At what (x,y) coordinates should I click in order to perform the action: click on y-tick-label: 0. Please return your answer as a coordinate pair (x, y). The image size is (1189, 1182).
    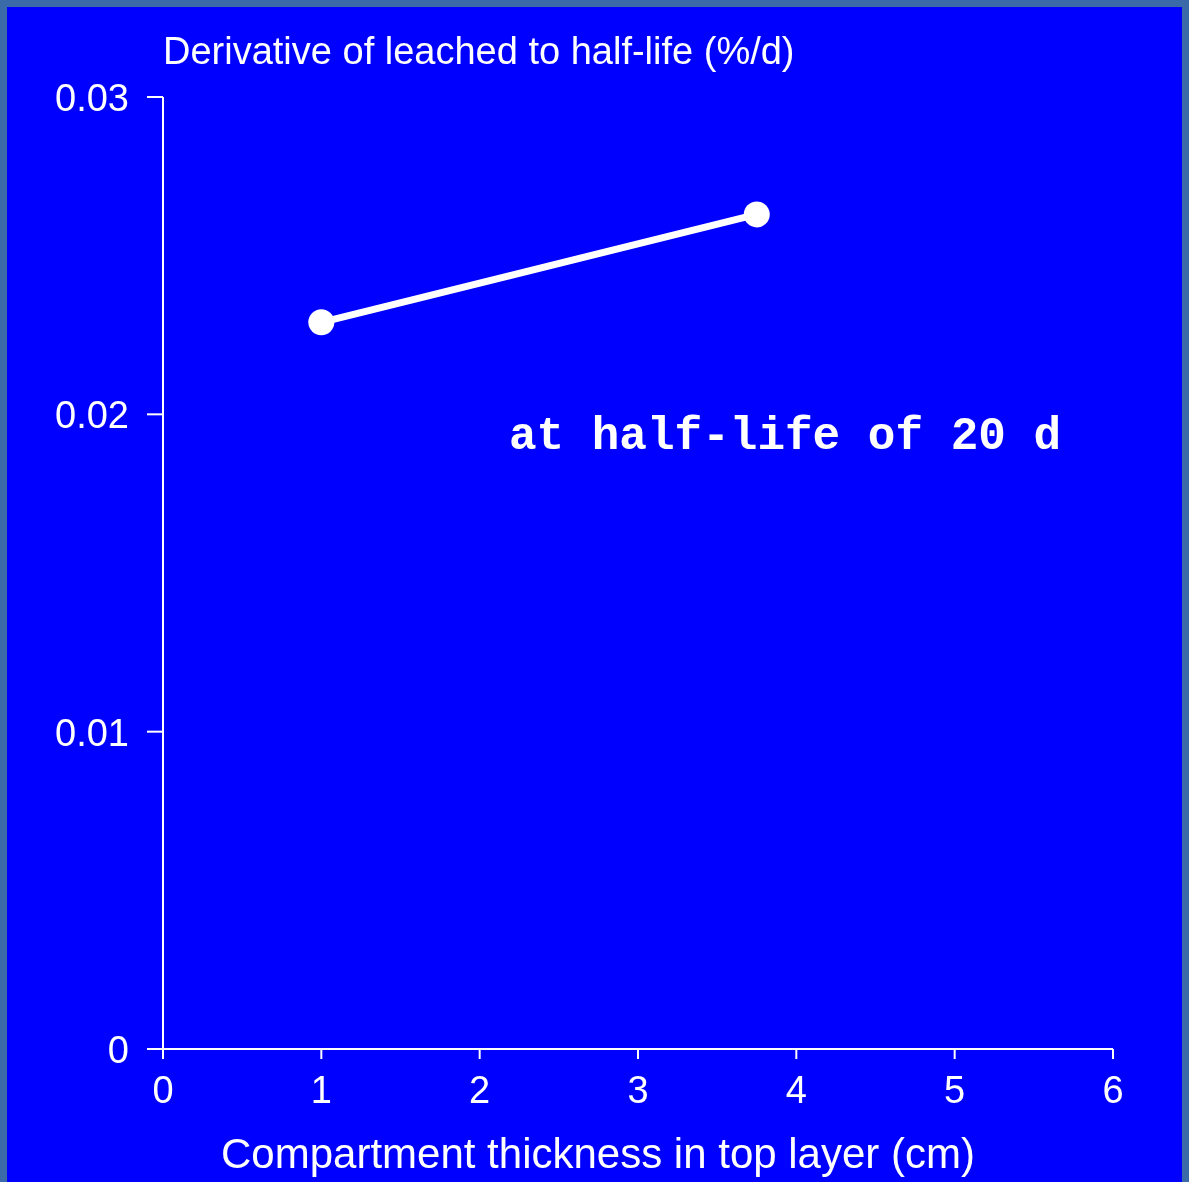
    Looking at the image, I should click on (118, 1050).